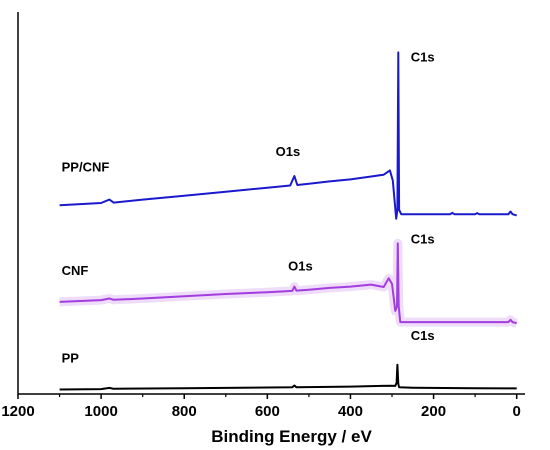 This screenshot has height=450, width=550. What do you see at coordinates (350, 411) in the screenshot?
I see `x-tick-label: 400` at bounding box center [350, 411].